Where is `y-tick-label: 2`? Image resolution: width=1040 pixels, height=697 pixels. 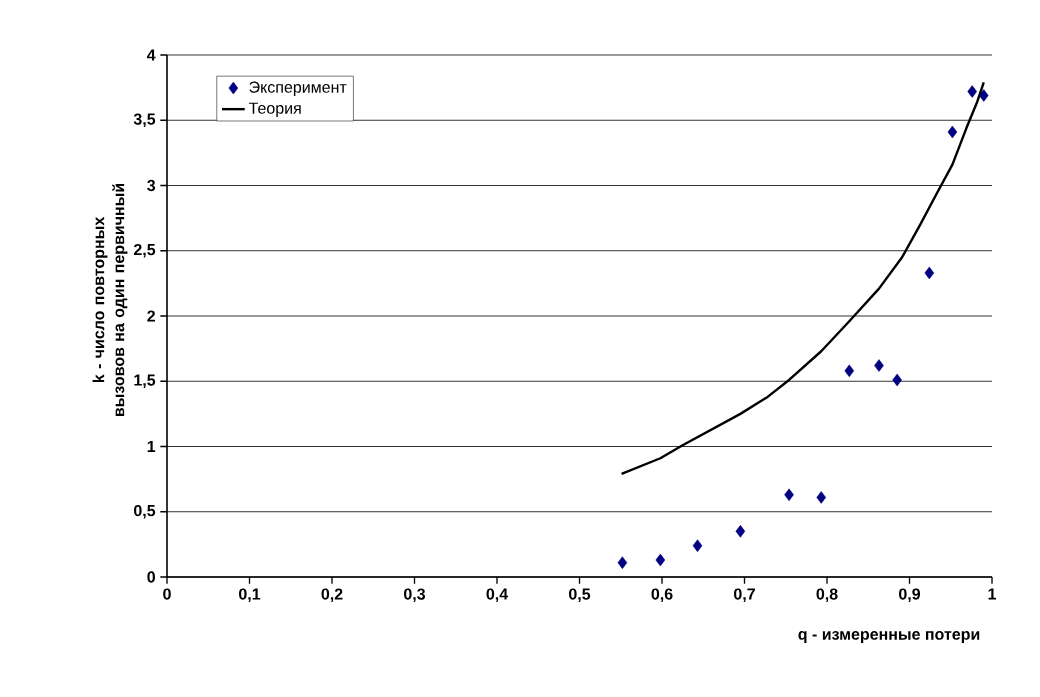
y-tick-label: 2 is located at coordinates (151, 316).